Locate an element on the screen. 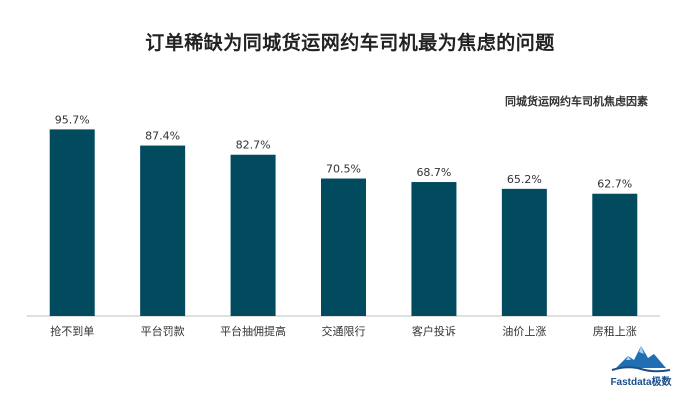 The height and width of the screenshot is (401, 700). category-label-6: 房租上涨 is located at coordinates (615, 331).